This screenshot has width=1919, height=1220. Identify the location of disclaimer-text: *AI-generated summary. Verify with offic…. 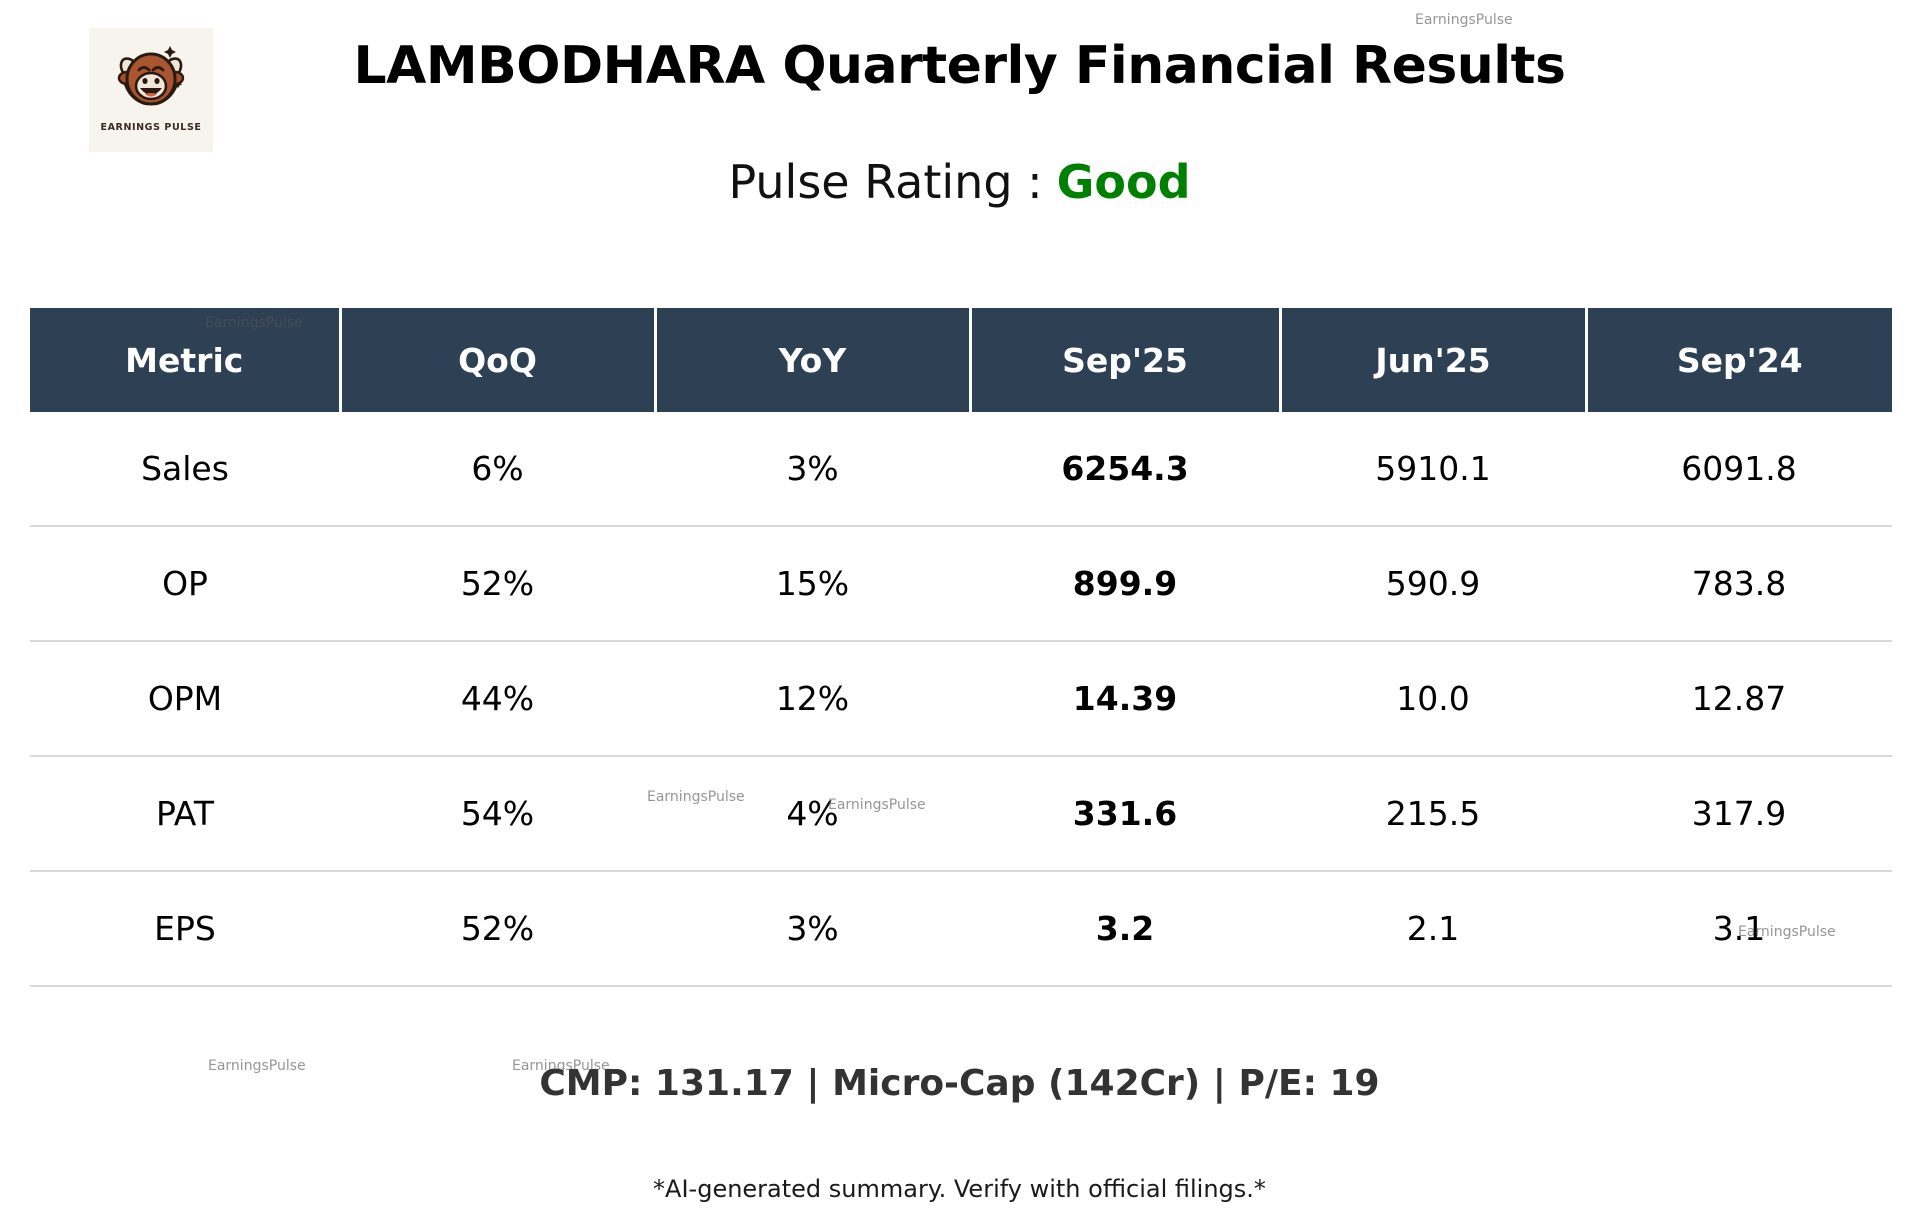
(959, 1189).